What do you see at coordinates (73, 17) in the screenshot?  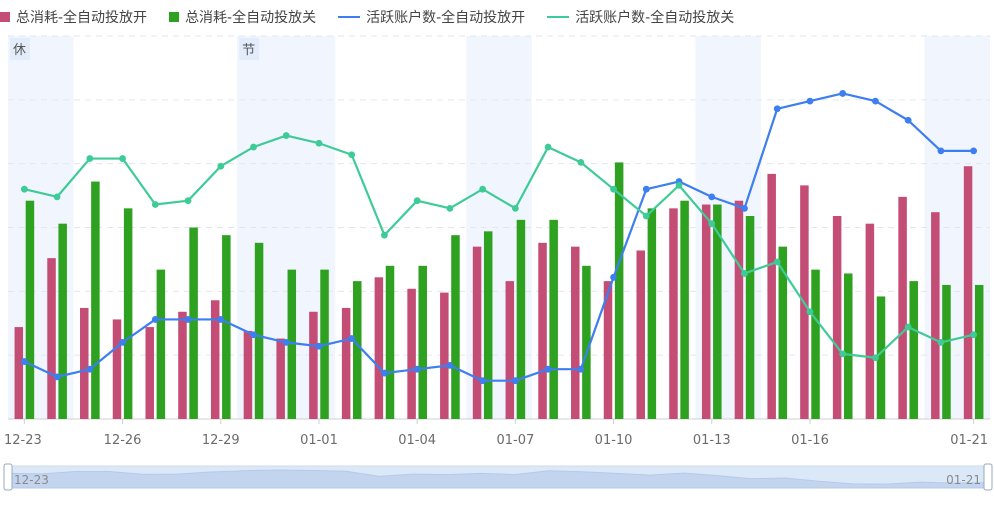 I see `legend-item-spend-on: 总消耗-全自动投放开` at bounding box center [73, 17].